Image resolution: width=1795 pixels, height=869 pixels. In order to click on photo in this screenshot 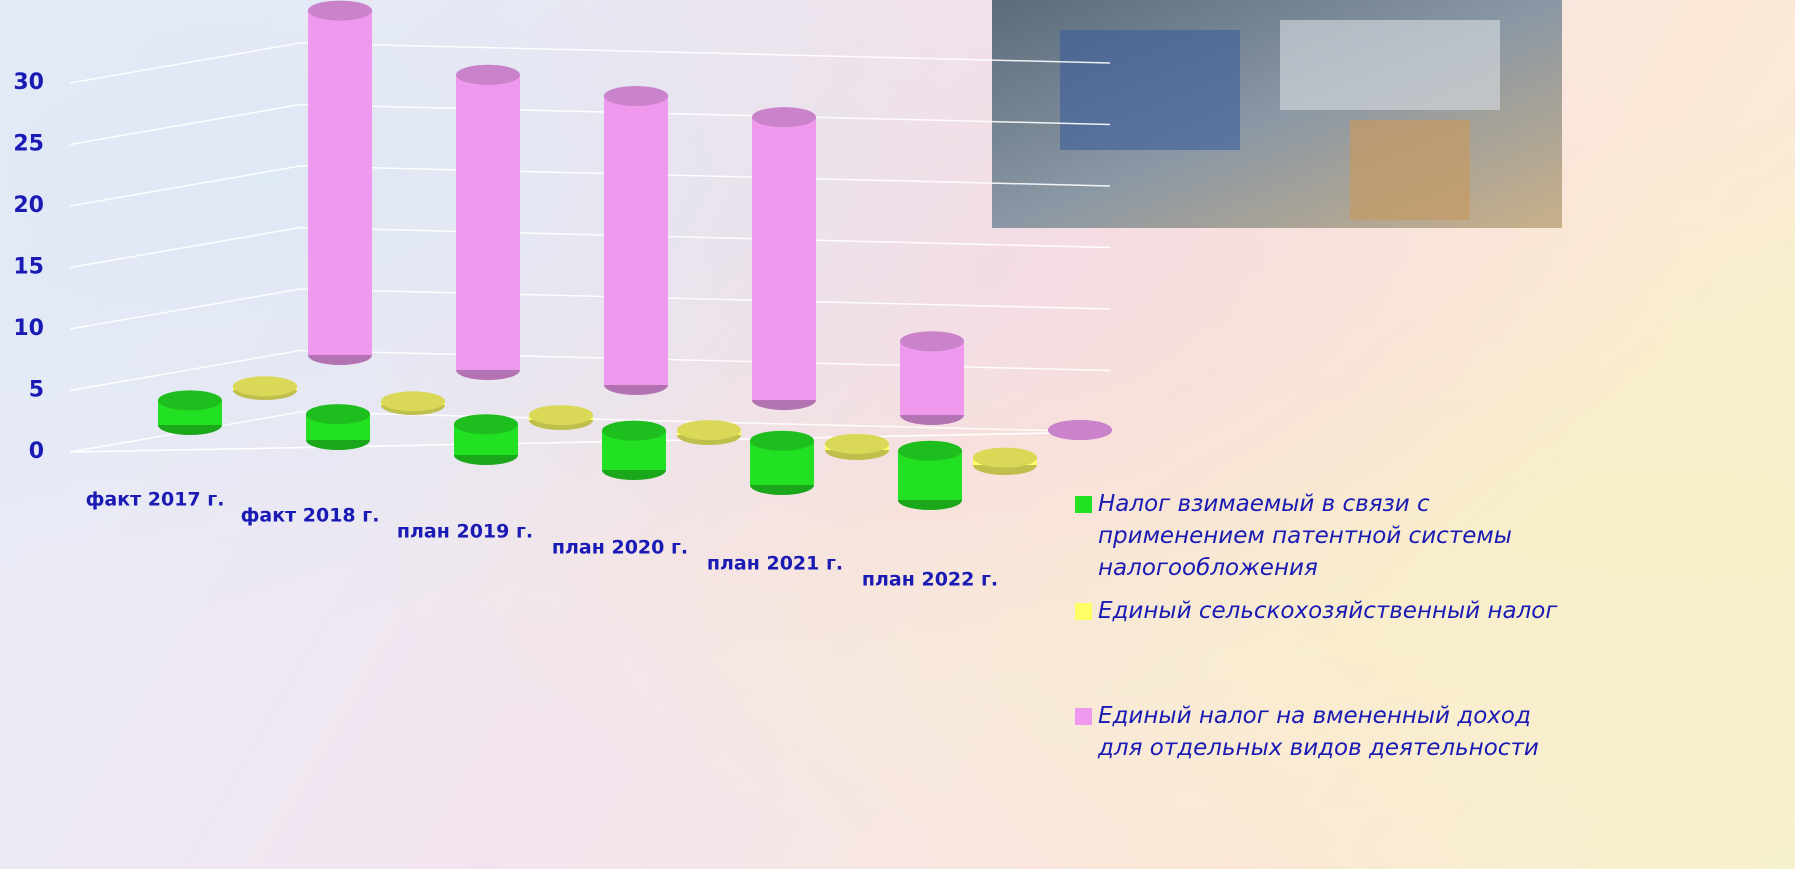, I will do `click(1277, 114)`.